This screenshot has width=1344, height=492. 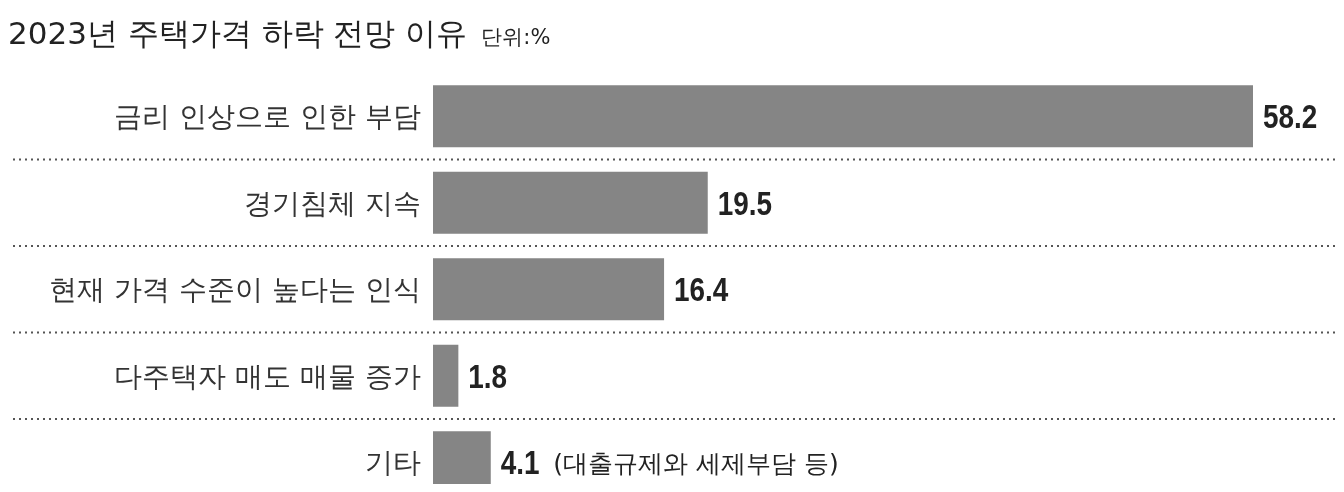 What do you see at coordinates (267, 376) in the screenshot?
I see `y-tick-label: 다주택자 매도 매물 증가` at bounding box center [267, 376].